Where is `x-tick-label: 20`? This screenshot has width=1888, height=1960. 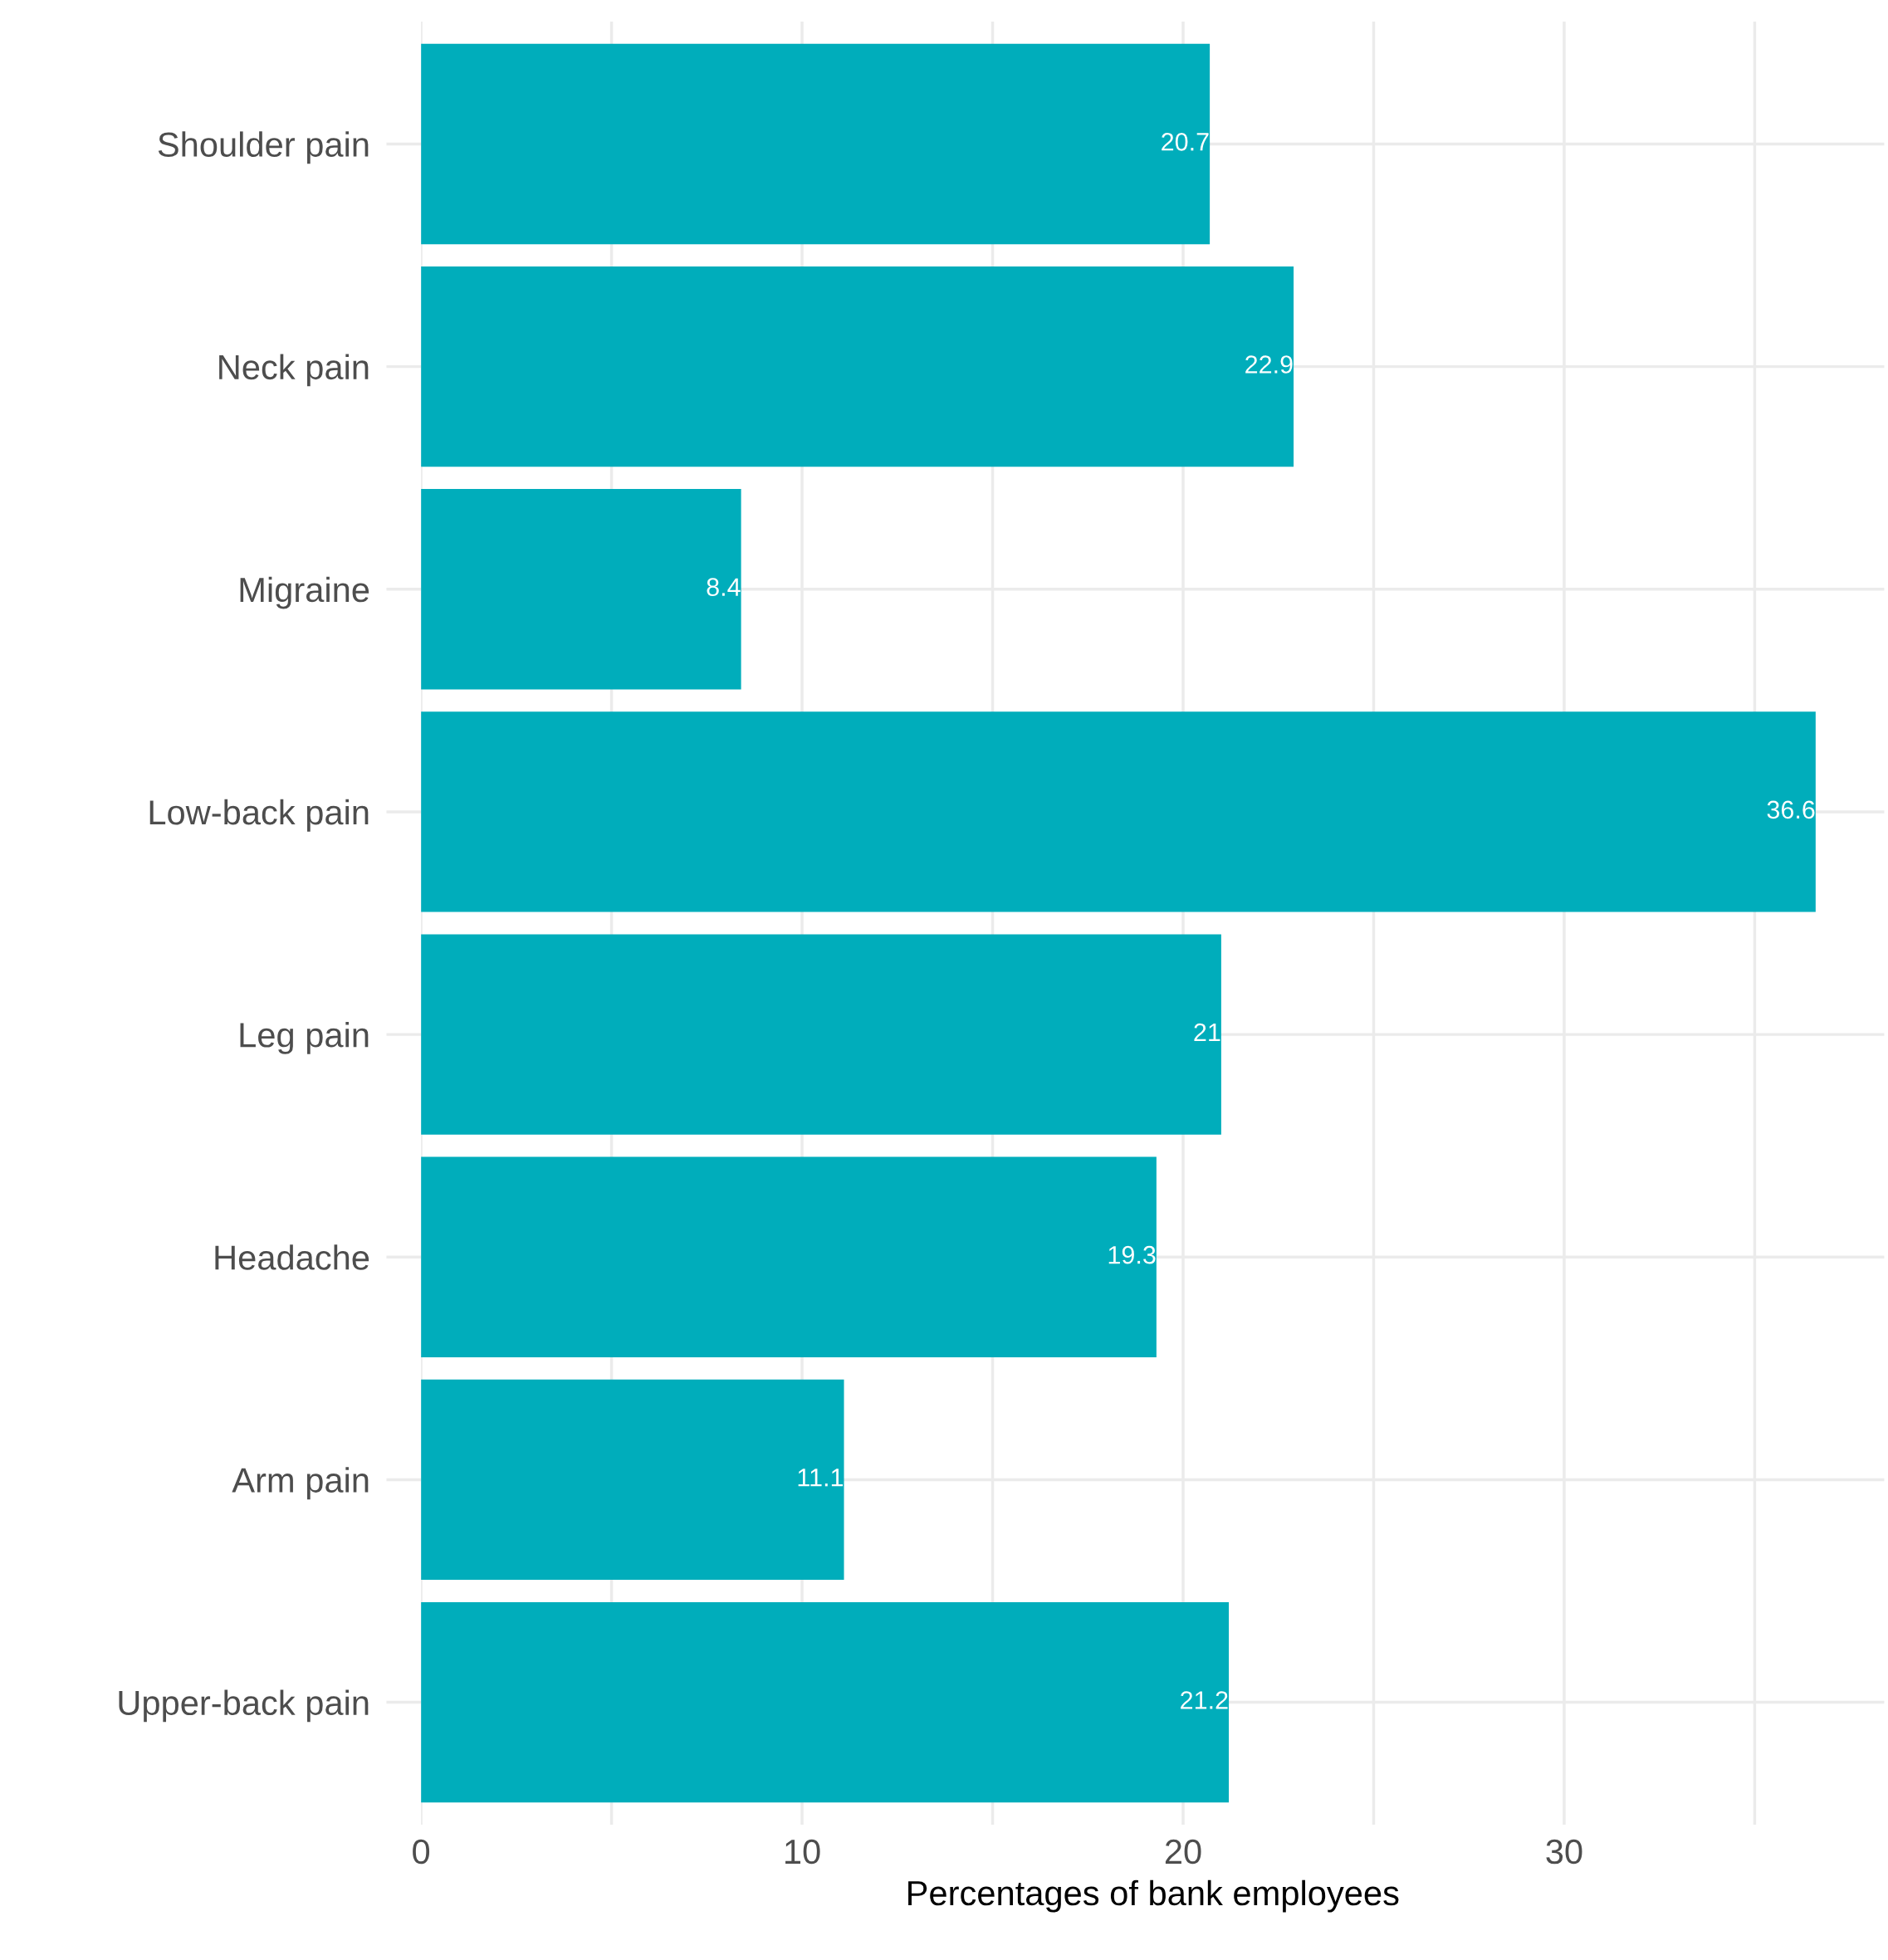 x-tick-label: 20 is located at coordinates (1183, 1852).